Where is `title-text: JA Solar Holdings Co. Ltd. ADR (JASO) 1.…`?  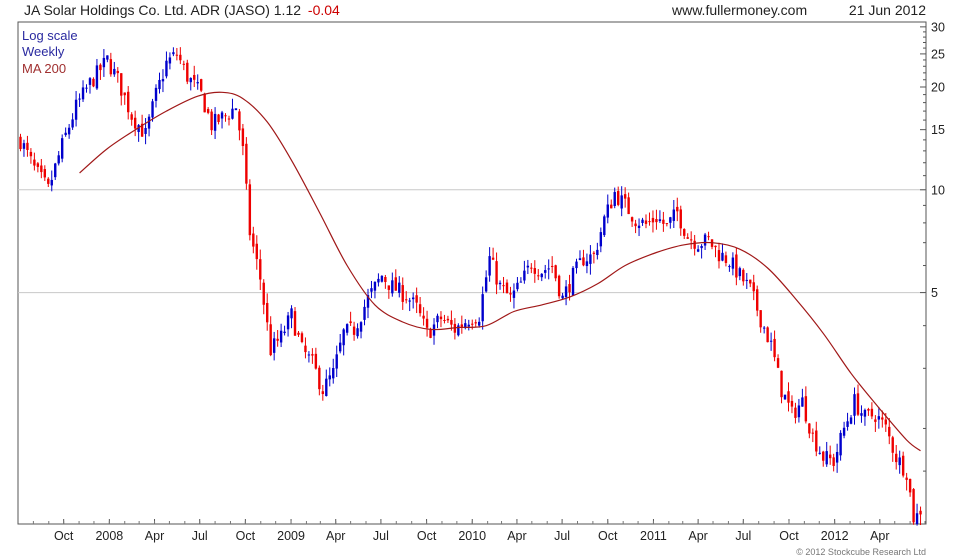
title-text: JA Solar Holdings Co. Ltd. ADR (JASO) 1.… is located at coordinates (162, 10).